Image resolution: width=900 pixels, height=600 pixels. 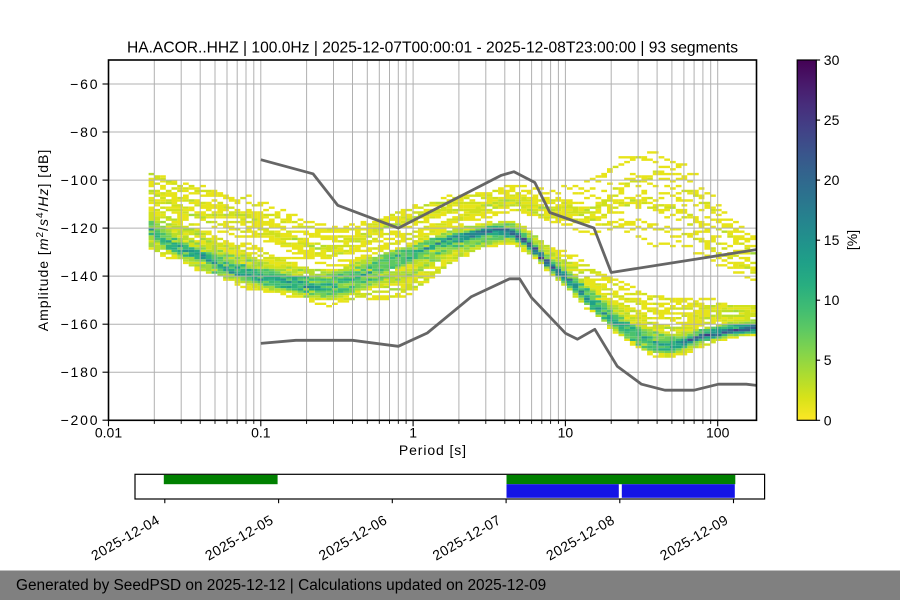 I want to click on svg-text: −120, so click(x=80, y=228).